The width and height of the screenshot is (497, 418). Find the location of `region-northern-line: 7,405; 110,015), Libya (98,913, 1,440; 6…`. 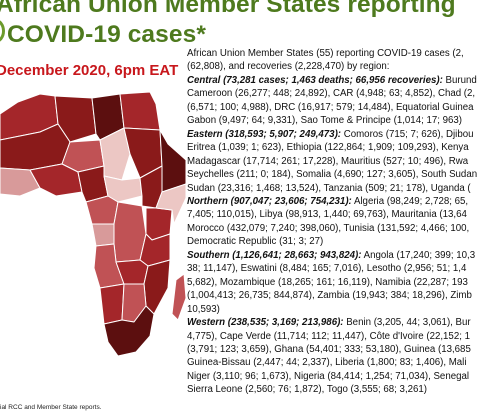

region-northern-line: 7,405; 110,015), Libya (98,913, 1,440; 6… is located at coordinates (327, 215).